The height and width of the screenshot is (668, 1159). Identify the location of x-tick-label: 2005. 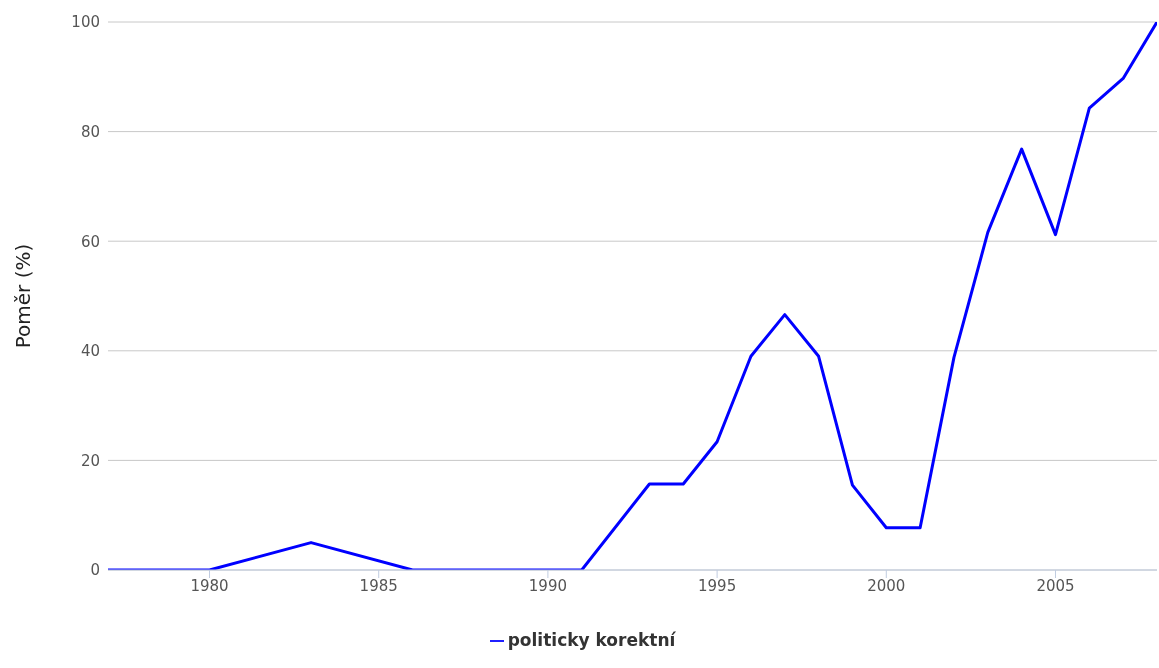
(1055, 585).